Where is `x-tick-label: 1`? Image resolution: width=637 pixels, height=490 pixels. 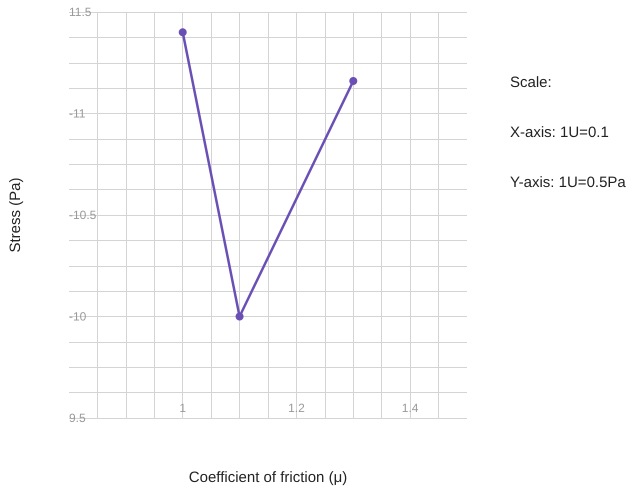 x-tick-label: 1 is located at coordinates (182, 408).